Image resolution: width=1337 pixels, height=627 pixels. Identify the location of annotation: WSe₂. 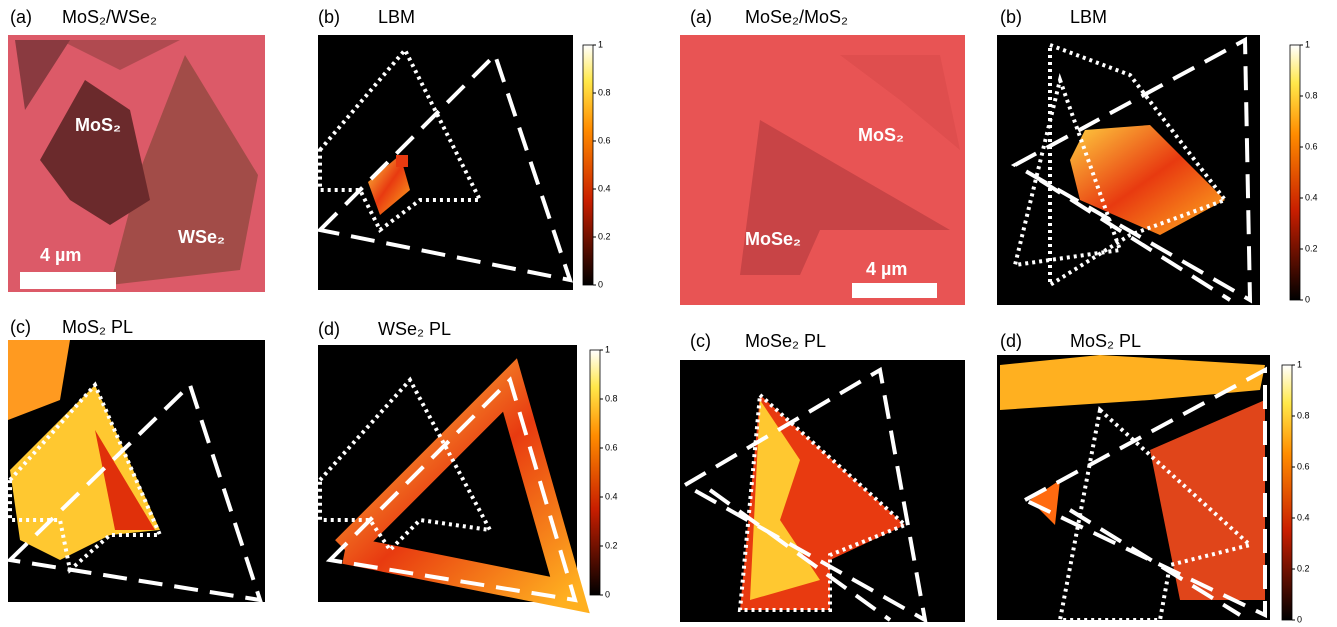
(201, 237).